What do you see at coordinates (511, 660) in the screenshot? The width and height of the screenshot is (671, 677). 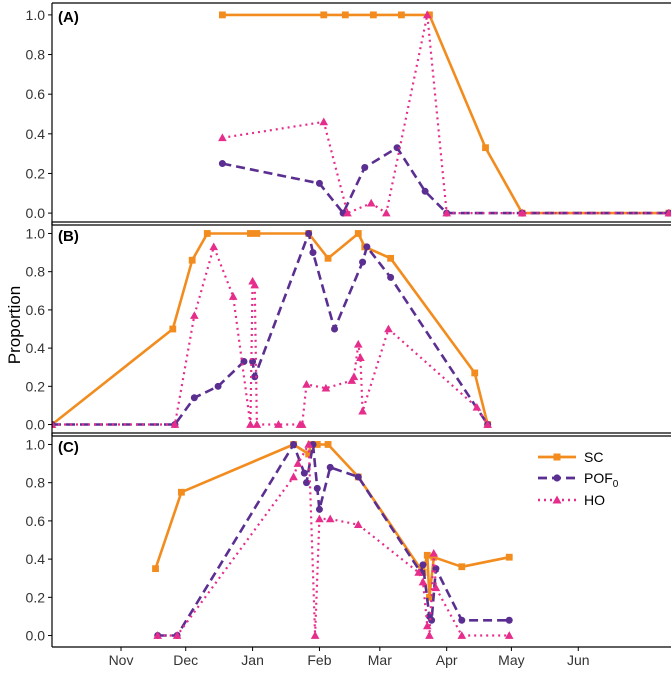 I see `x-tick-label: May` at bounding box center [511, 660].